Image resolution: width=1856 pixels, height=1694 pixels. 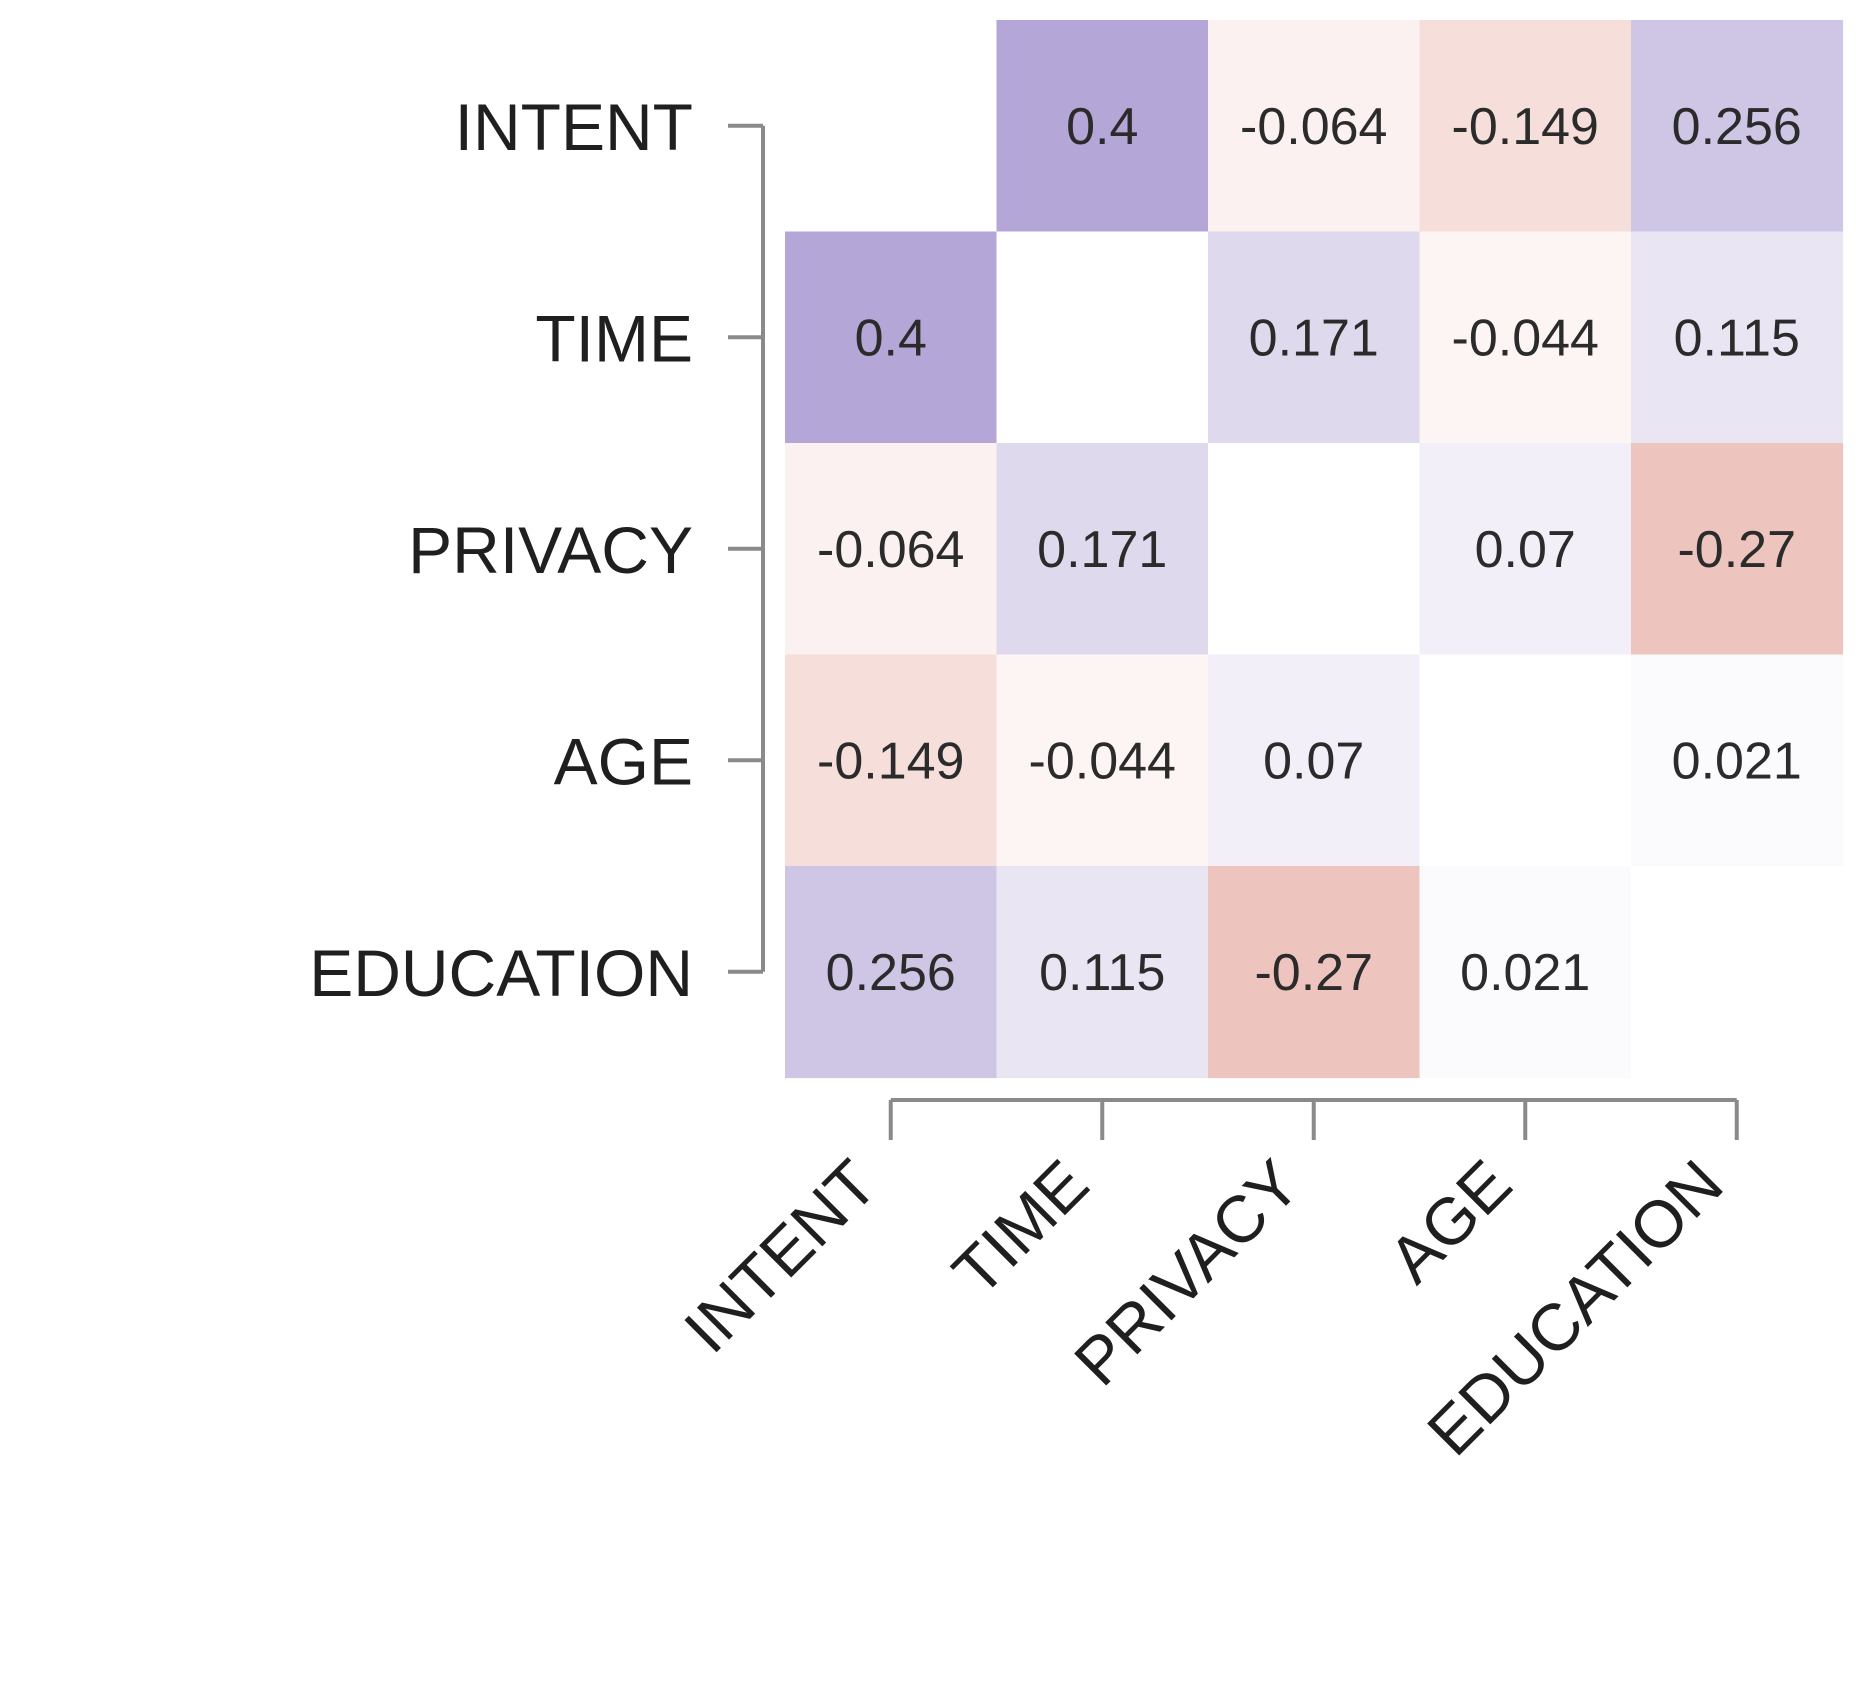 I want to click on heatmap-cell-age-privacy, so click(x=1314, y=760).